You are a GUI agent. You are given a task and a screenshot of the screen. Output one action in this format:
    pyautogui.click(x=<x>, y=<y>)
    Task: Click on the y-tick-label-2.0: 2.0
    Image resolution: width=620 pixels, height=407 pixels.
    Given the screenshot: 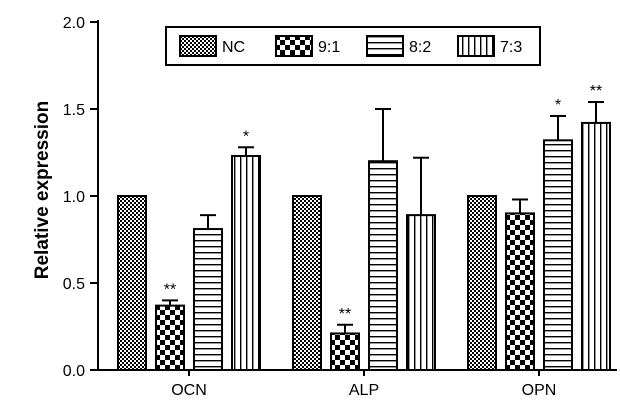 What is the action you would take?
    pyautogui.click(x=74, y=23)
    